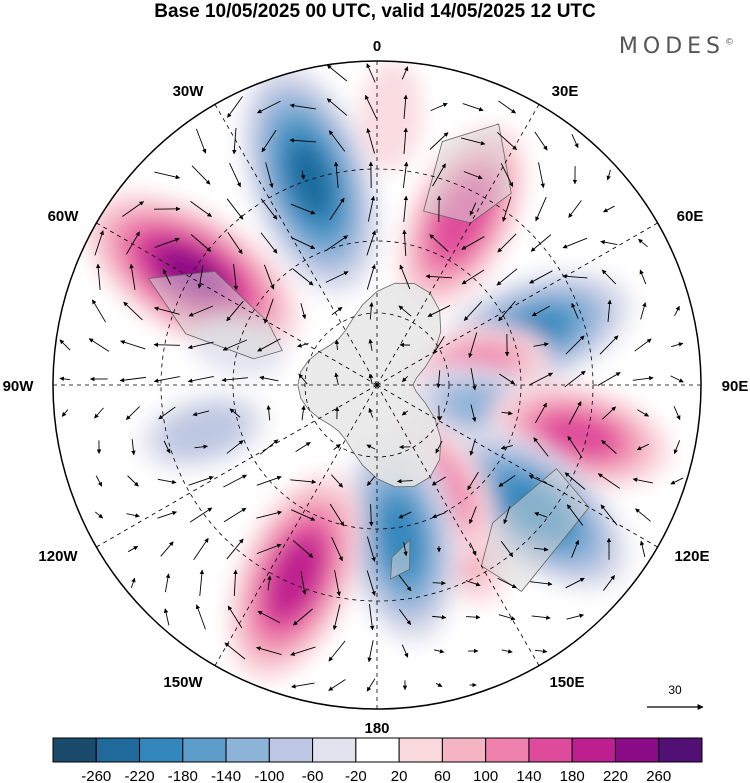 The width and height of the screenshot is (750, 783). I want to click on lon-label-150e: 150E, so click(566, 682).